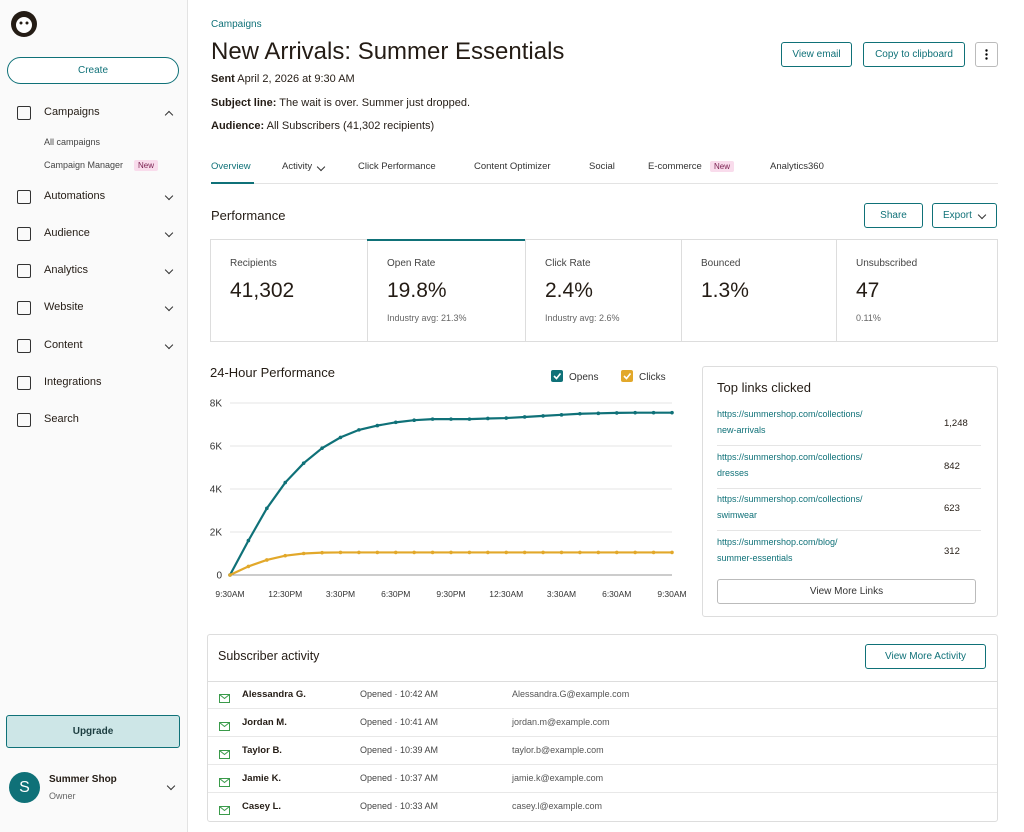 The width and height of the screenshot is (1024, 832). Describe the element at coordinates (73, 382) in the screenshot. I see `nav-item: Integrations` at that location.